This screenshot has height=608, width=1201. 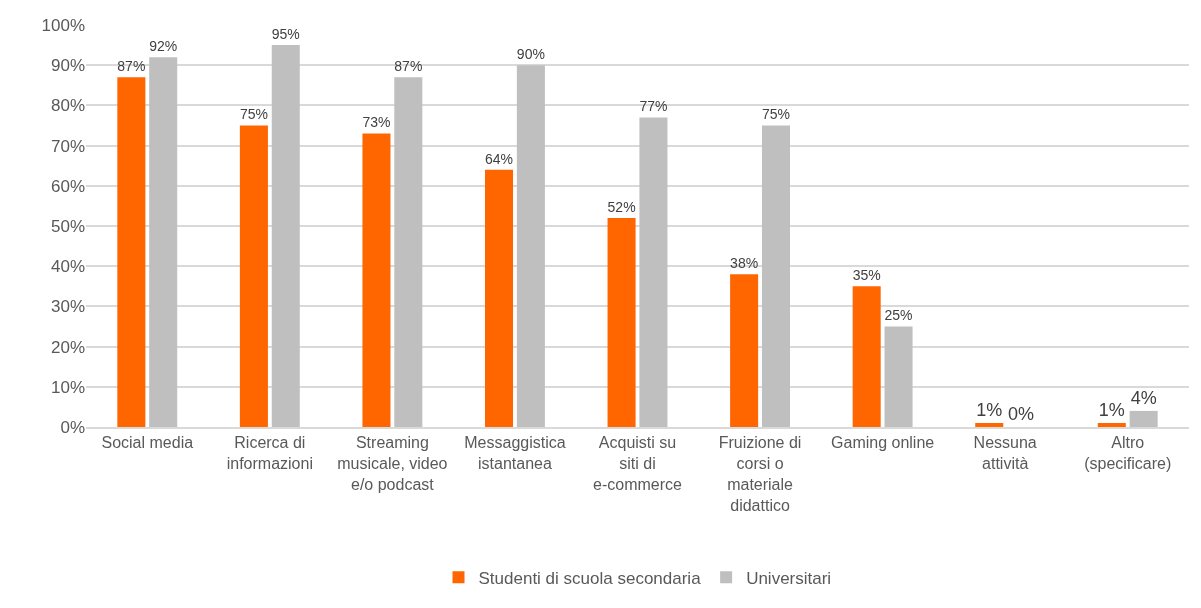 What do you see at coordinates (515, 453) in the screenshot?
I see `x-tick-label: Messaggistica istantanea` at bounding box center [515, 453].